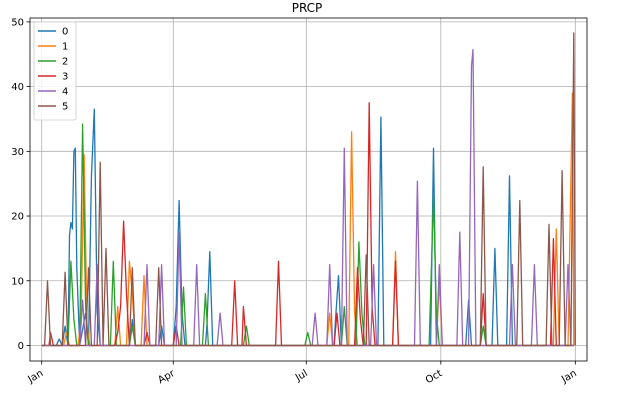  I want to click on y-tick-label: 30, so click(17, 152).